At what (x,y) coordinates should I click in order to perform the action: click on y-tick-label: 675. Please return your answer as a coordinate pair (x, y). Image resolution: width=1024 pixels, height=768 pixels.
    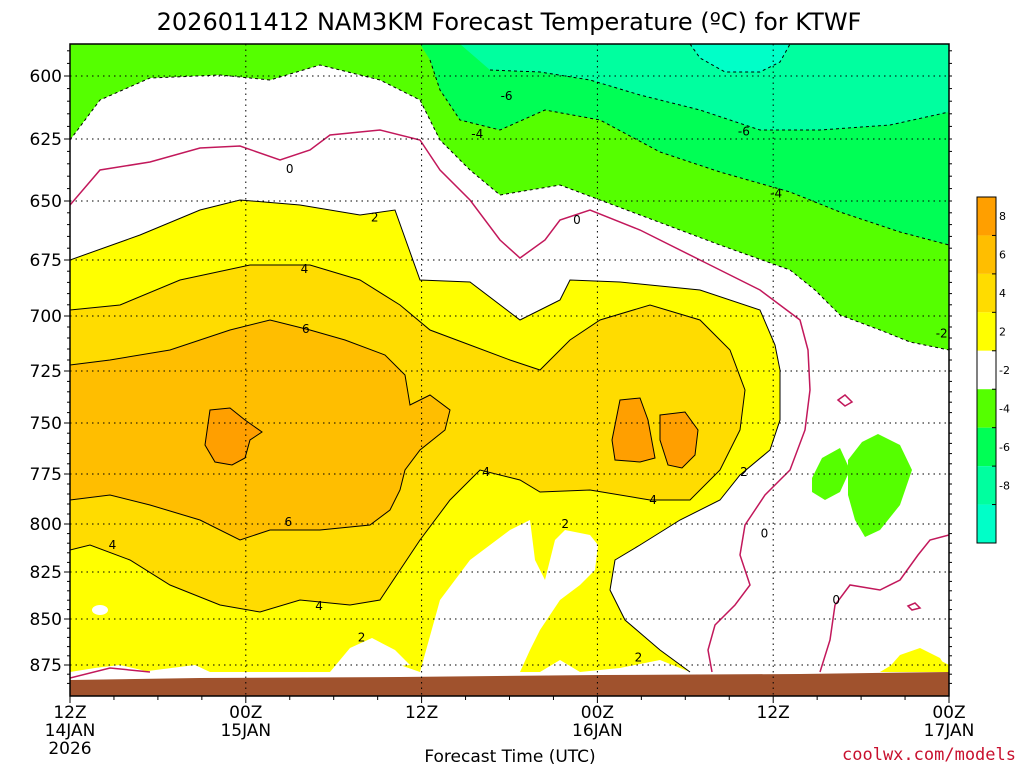
    Looking at the image, I should click on (46, 261).